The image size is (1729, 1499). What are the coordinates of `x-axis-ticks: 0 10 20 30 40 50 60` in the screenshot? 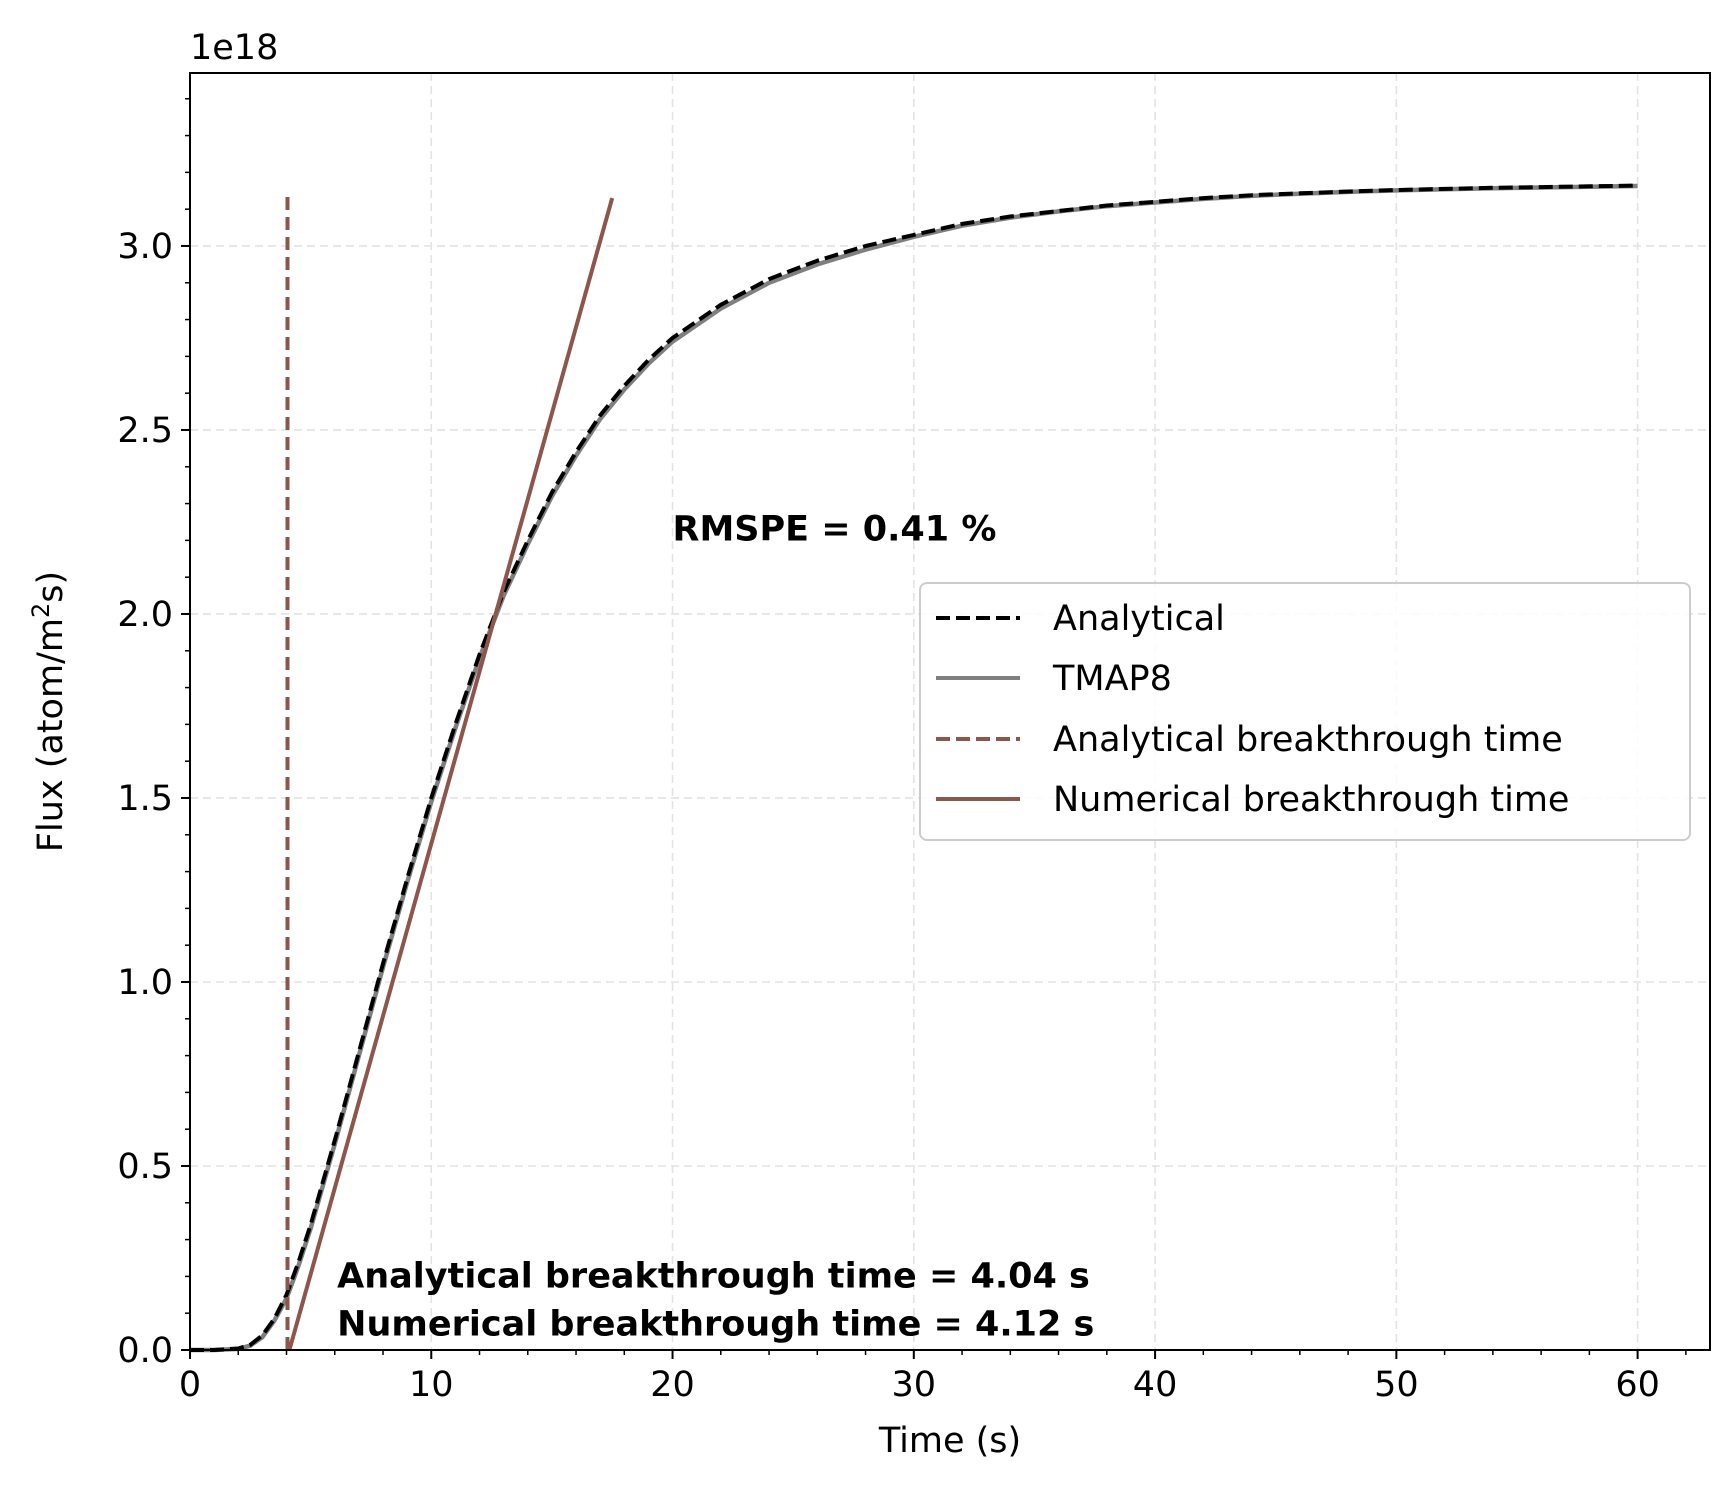 It's located at (933, 1377).